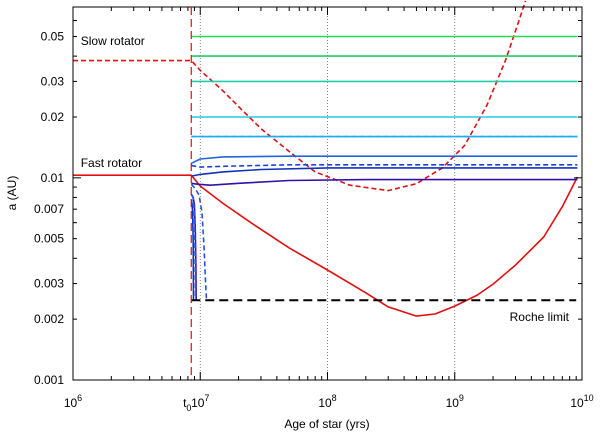  Describe the element at coordinates (49, 239) in the screenshot. I see `y-tick-label: 0.005` at that location.